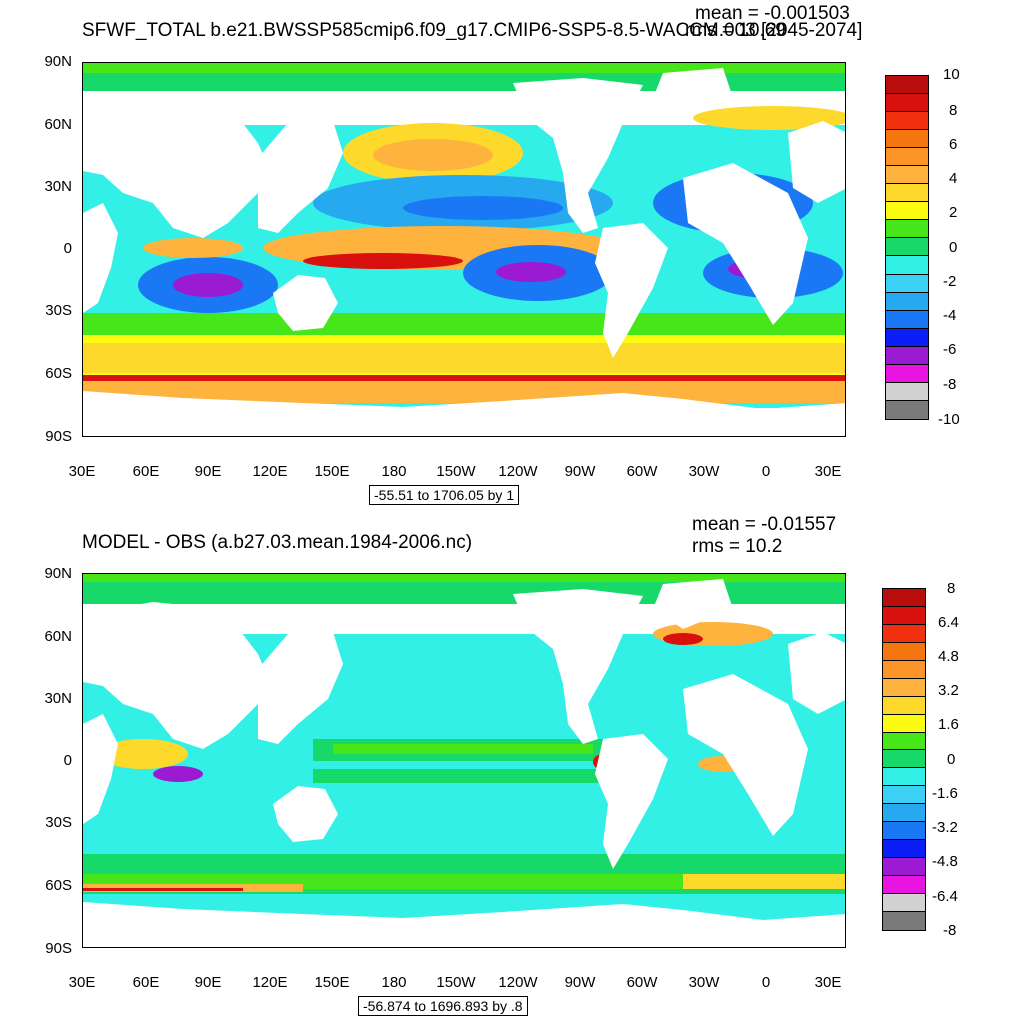  What do you see at coordinates (277, 542) in the screenshot?
I see `panel-2-title: MODEL - OBS (a.b27.03.mean.1984-2006.nc)` at bounding box center [277, 542].